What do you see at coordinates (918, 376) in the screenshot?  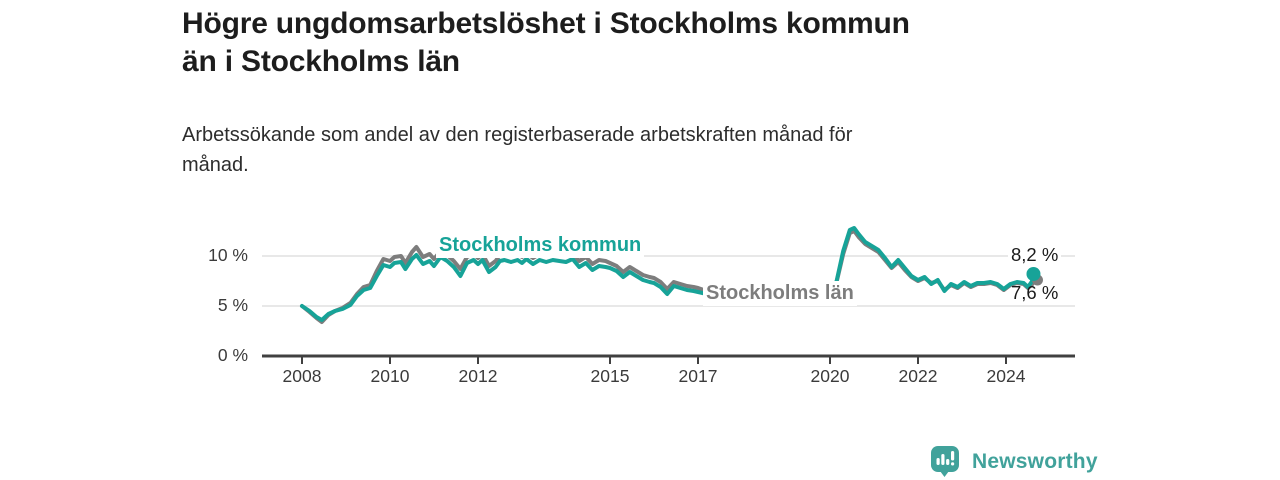 I see `x-tick-label: 2022` at bounding box center [918, 376].